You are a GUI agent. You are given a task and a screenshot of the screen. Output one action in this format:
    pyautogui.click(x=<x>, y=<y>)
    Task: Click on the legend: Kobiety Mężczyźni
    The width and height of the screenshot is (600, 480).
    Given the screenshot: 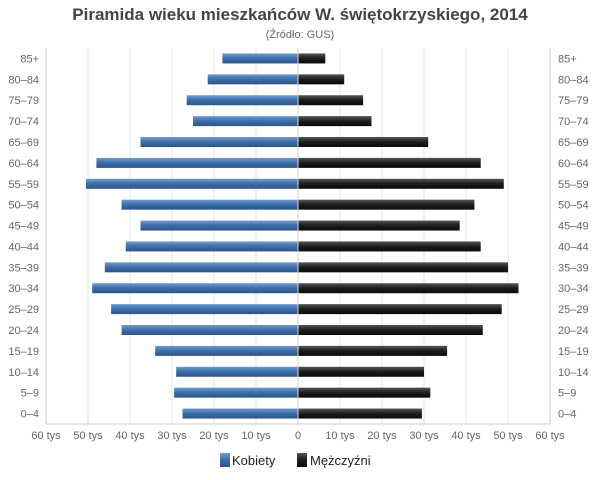 What is the action you would take?
    pyautogui.click(x=295, y=460)
    